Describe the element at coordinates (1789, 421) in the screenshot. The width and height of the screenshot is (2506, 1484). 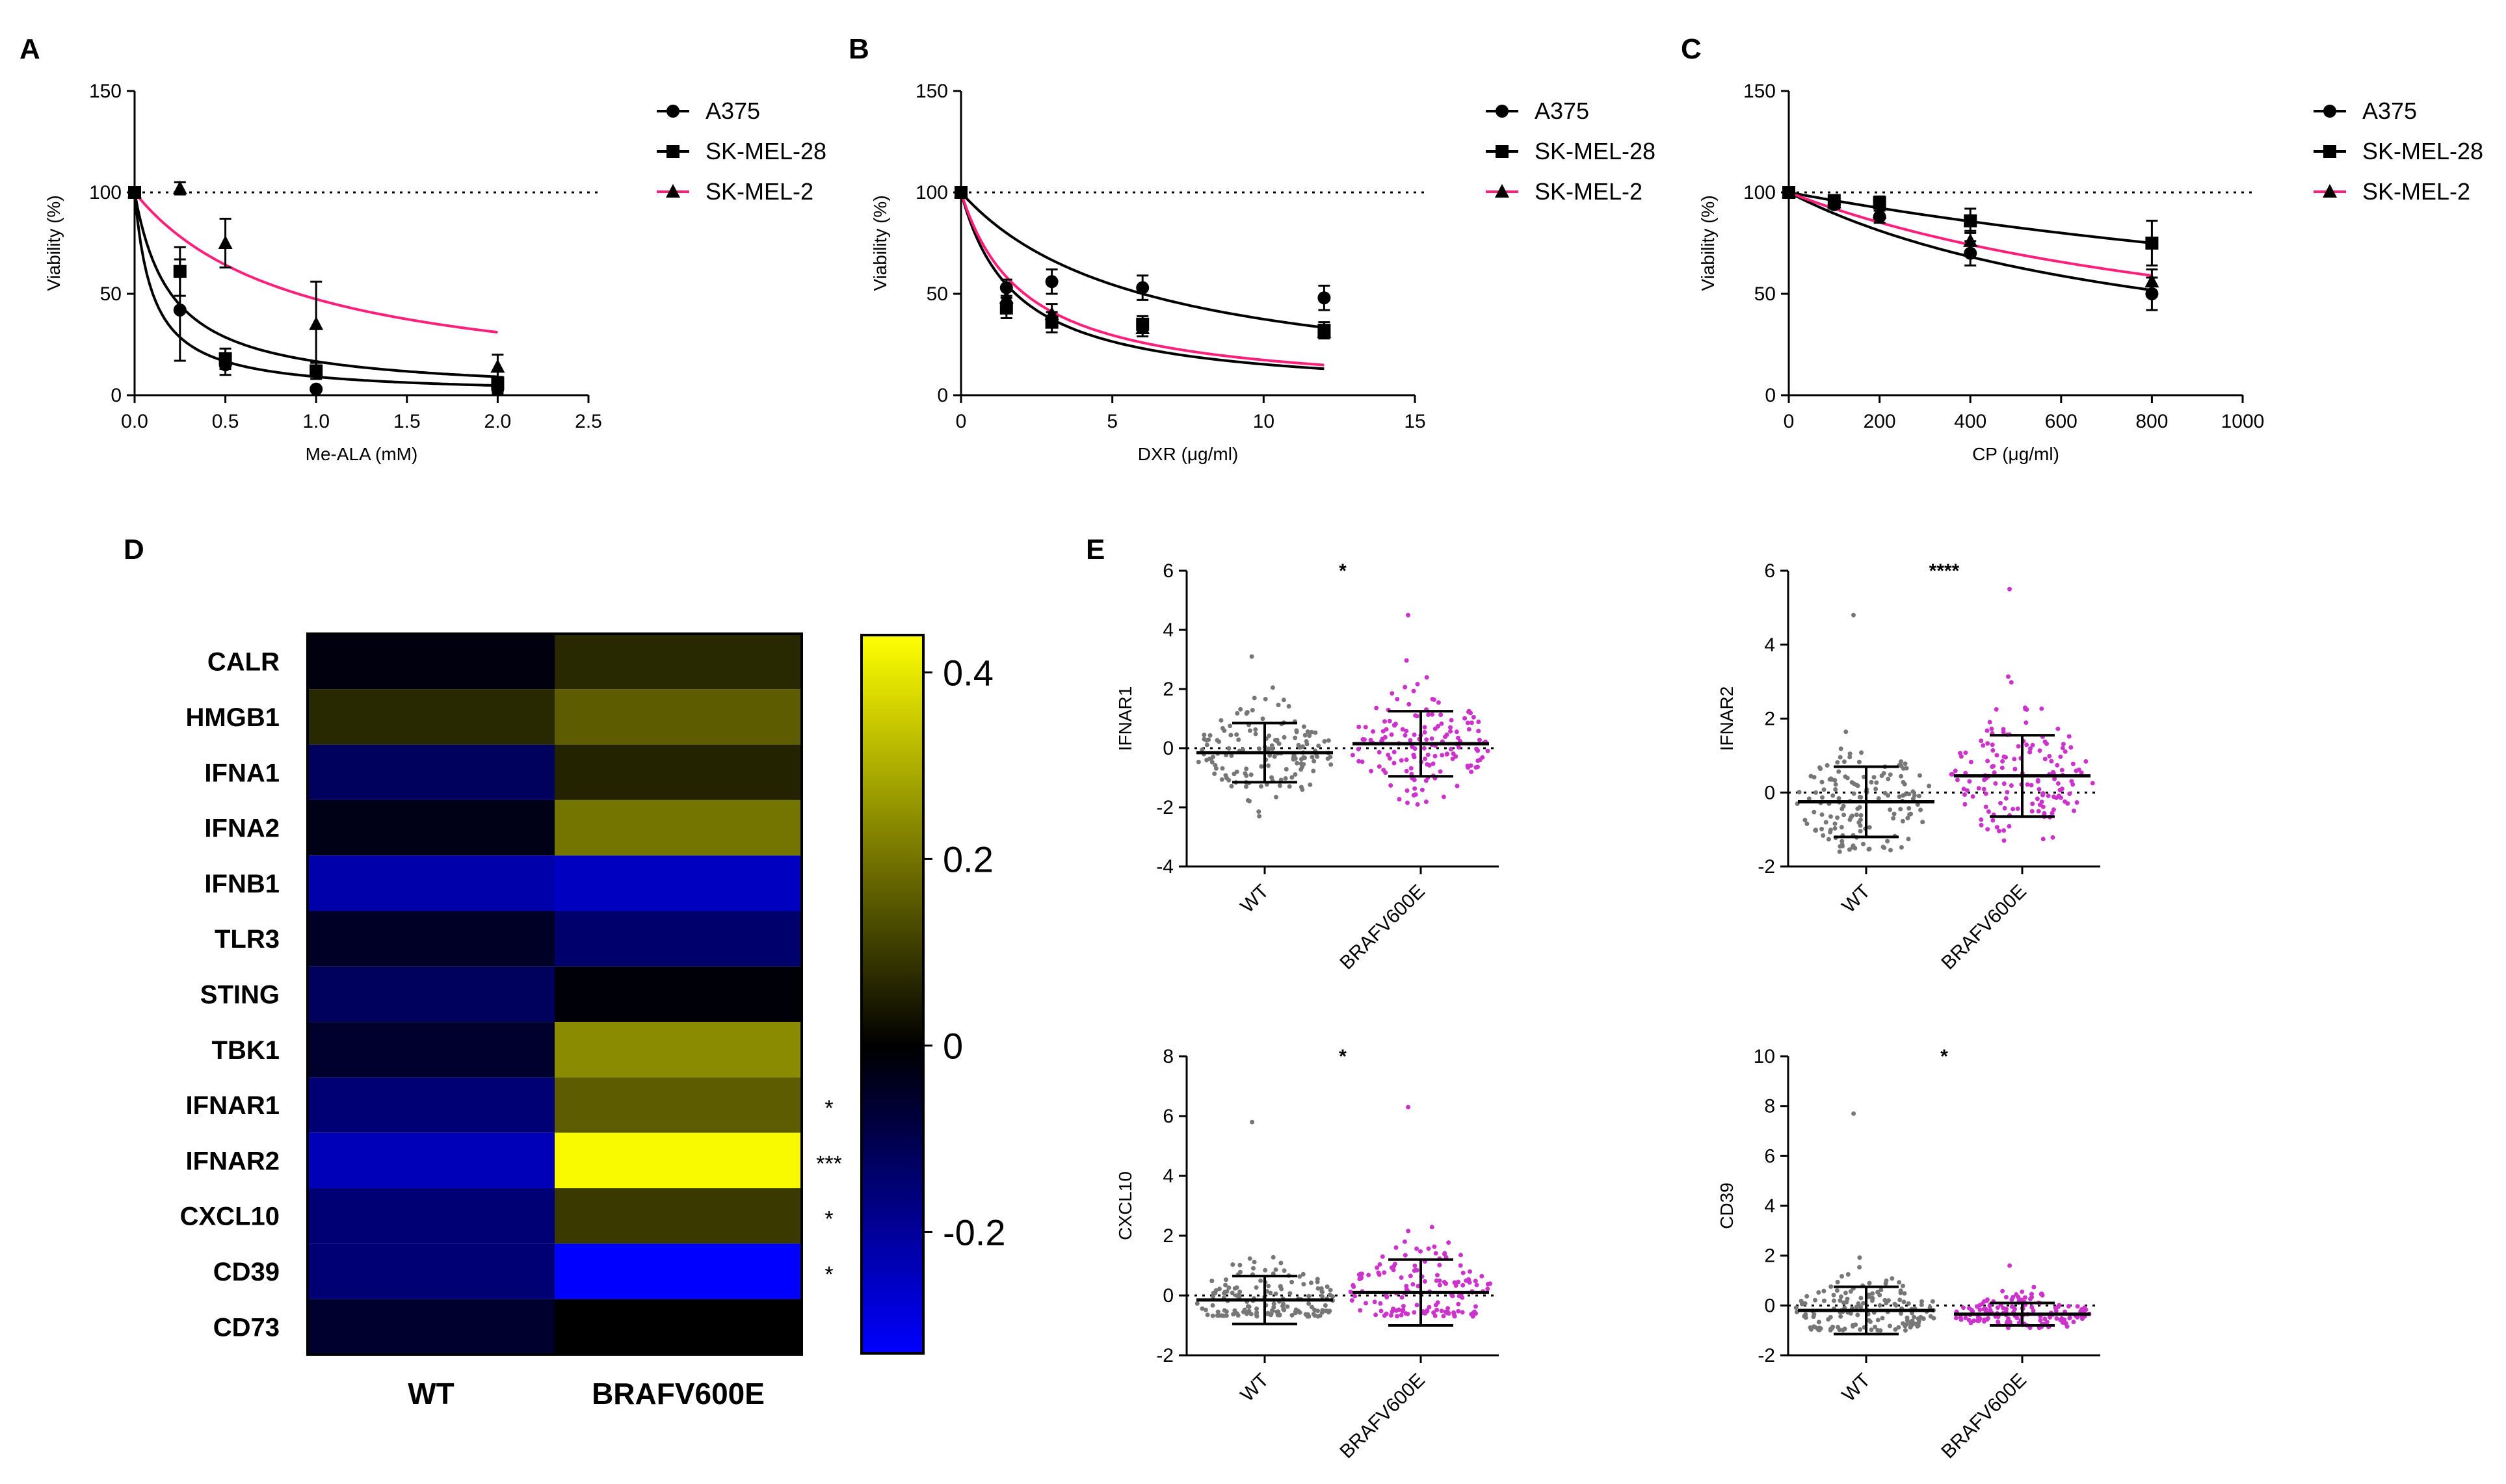
I see `x-tick-label: 0` at that location.